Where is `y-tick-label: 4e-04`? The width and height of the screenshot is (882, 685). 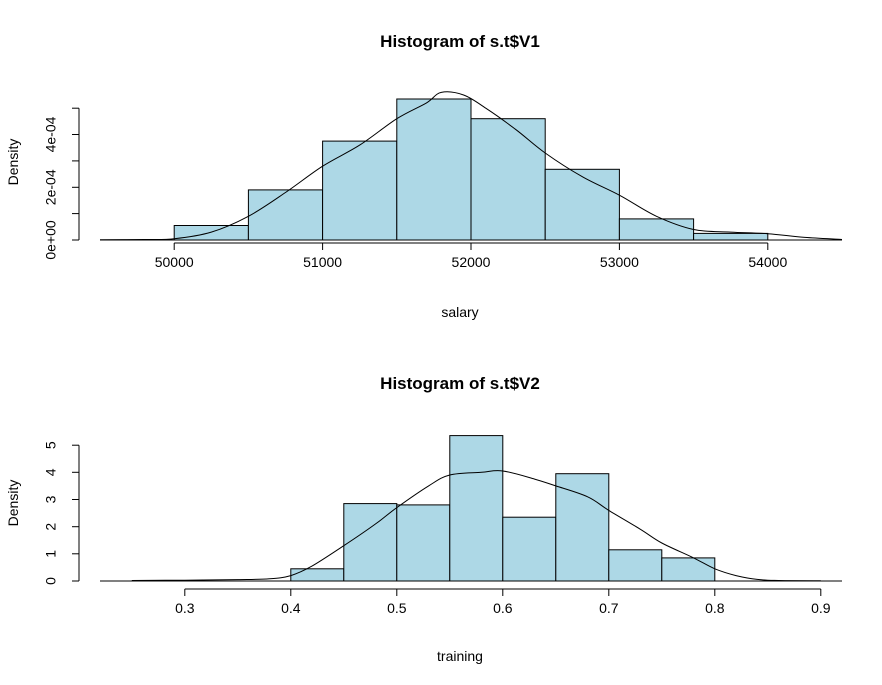
y-tick-label: 4e-04 is located at coordinates (51, 134).